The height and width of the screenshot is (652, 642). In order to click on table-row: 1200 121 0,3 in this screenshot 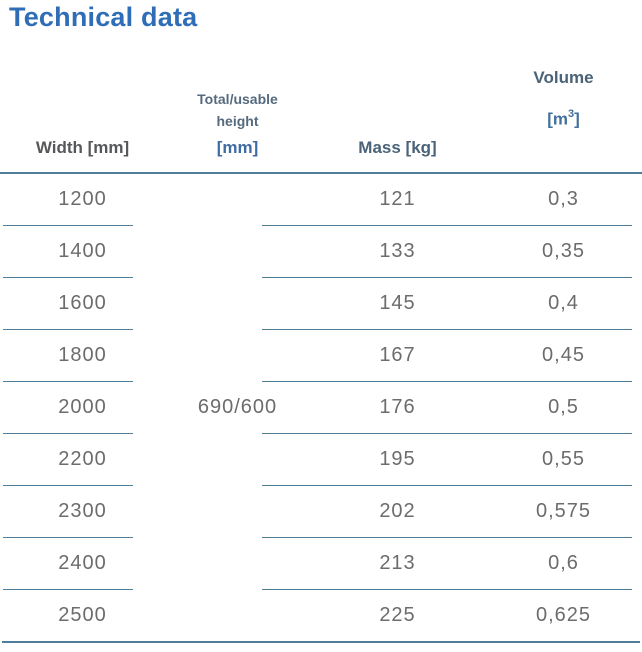, I will do `click(321, 199)`.